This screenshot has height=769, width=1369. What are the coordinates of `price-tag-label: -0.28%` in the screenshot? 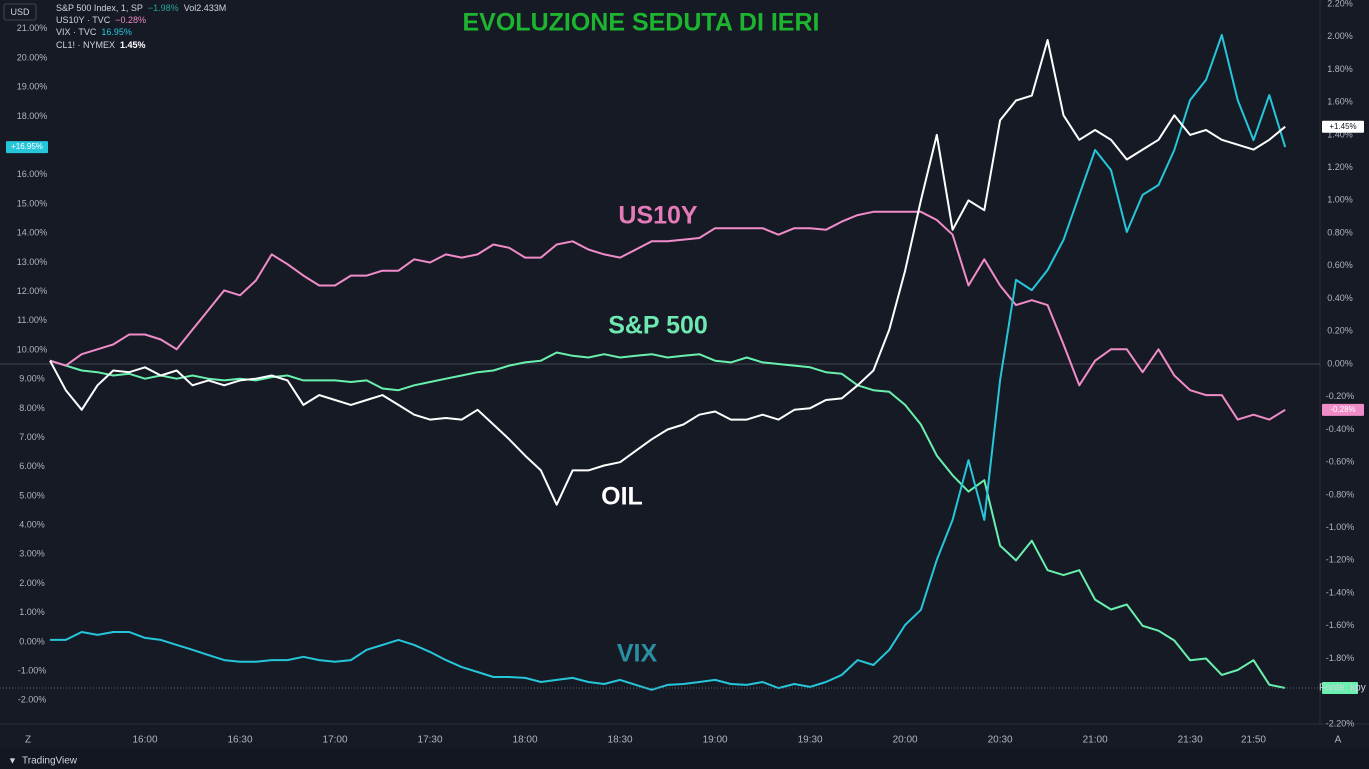 It's located at (1342, 409).